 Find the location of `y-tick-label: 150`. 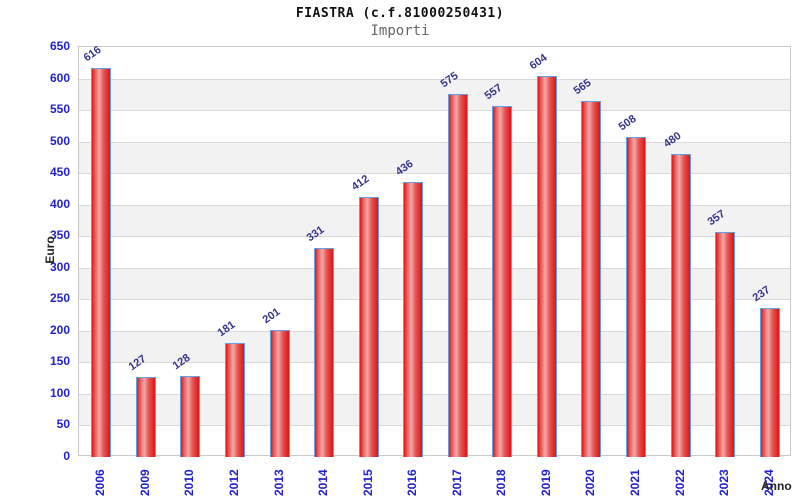

y-tick-label: 150 is located at coordinates (59, 361).